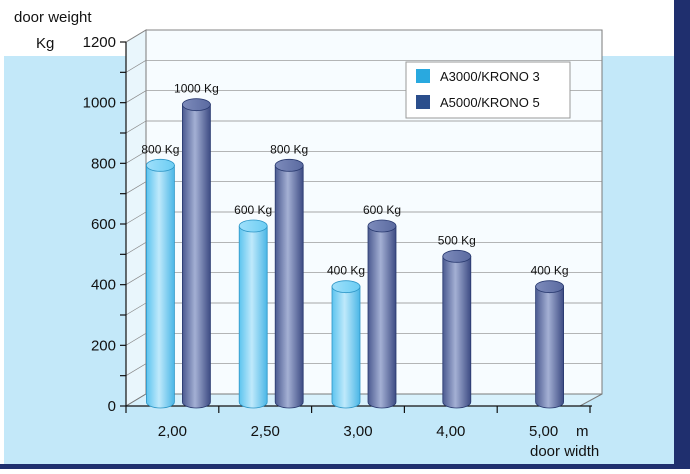 The image size is (690, 474). What do you see at coordinates (265, 431) in the screenshot?
I see `x-tick-label: 2,50` at bounding box center [265, 431].